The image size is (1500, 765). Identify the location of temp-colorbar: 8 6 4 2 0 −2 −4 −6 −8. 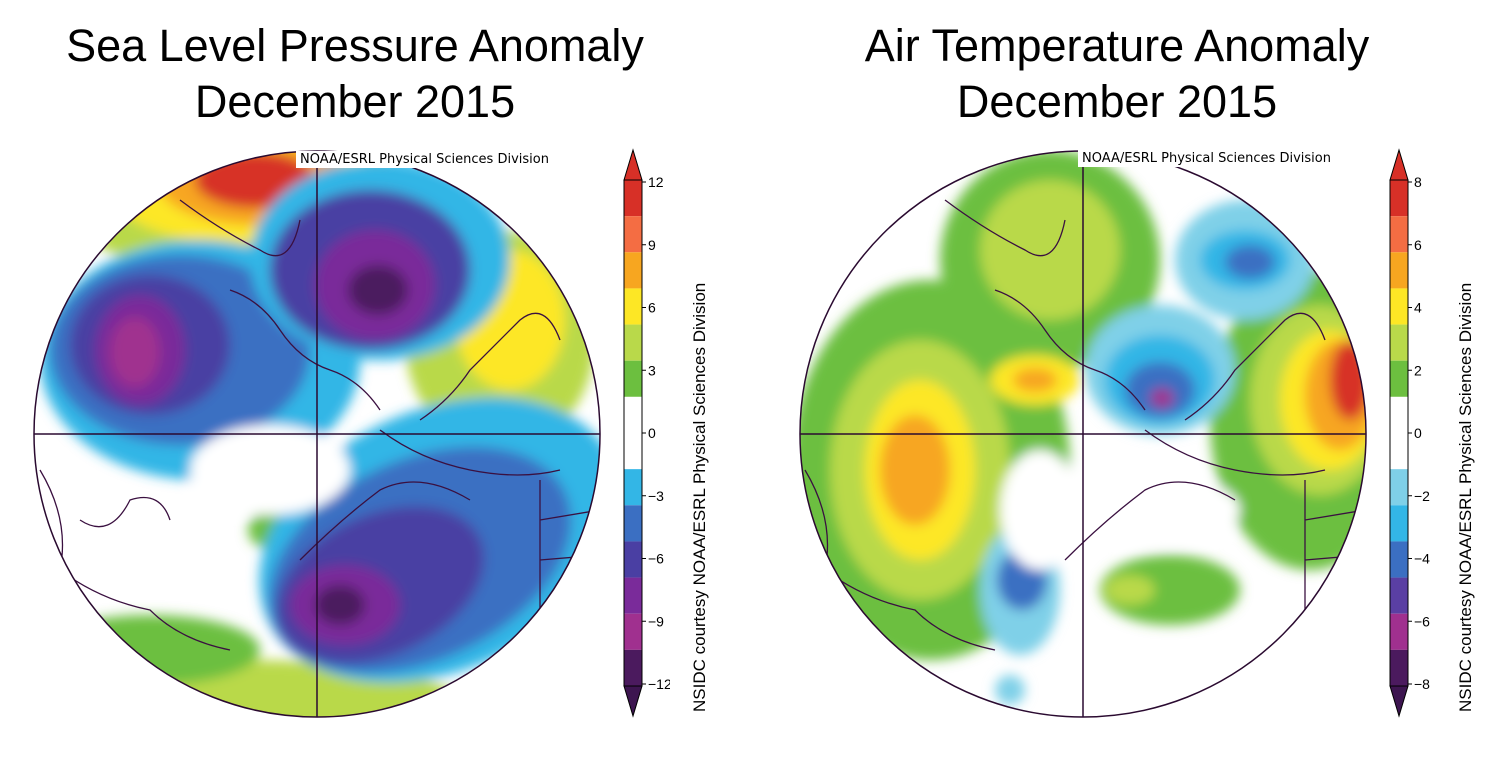
(1409, 433).